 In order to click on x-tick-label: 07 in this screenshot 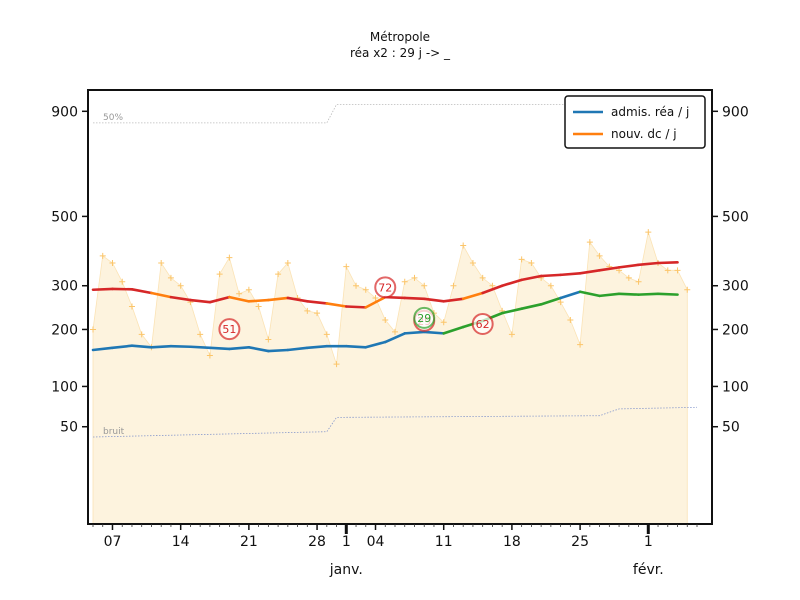, I will do `click(113, 542)`.